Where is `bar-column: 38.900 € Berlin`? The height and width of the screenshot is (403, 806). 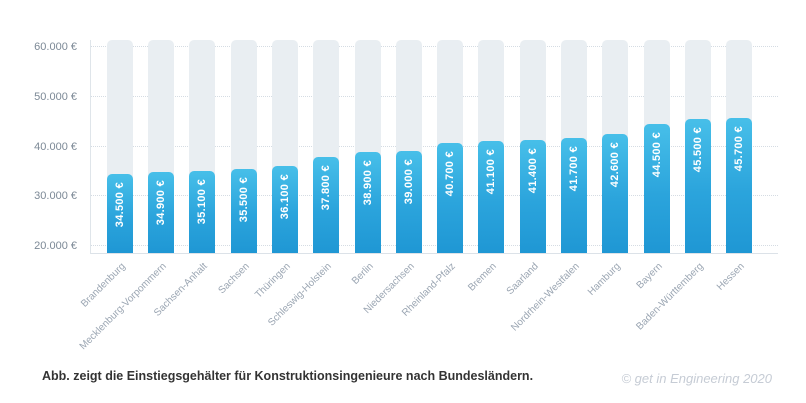 bar-column: 38.900 € Berlin is located at coordinates (367, 163).